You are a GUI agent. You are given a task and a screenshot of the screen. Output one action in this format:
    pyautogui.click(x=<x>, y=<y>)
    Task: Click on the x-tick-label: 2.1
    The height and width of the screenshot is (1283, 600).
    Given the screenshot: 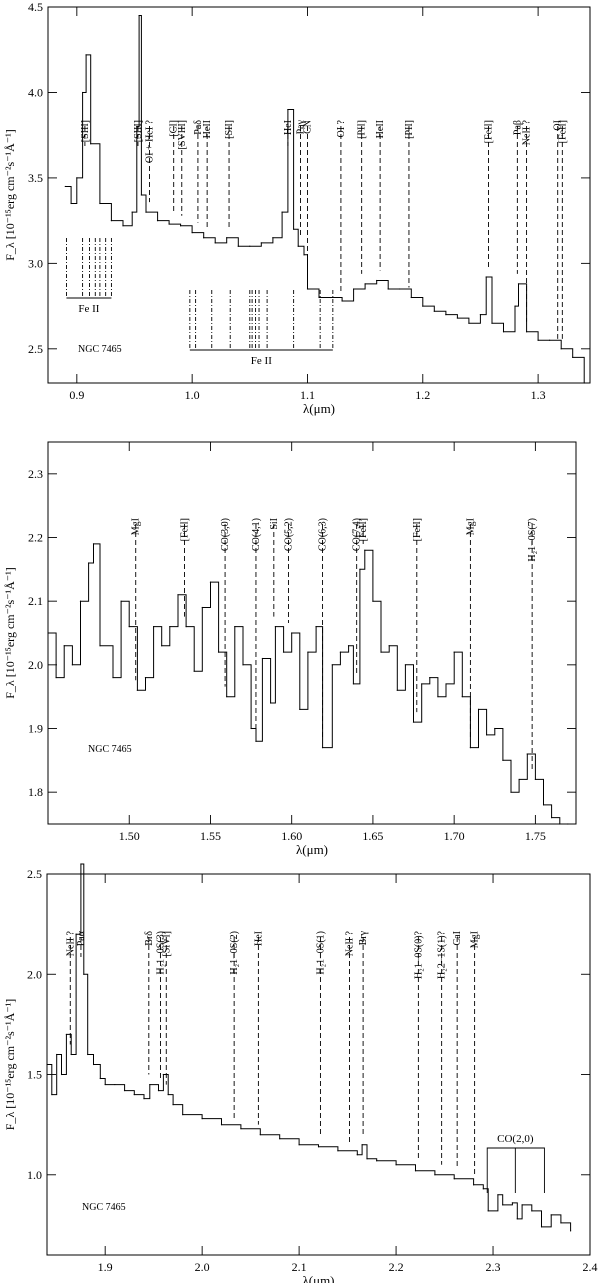 What is the action you would take?
    pyautogui.click(x=299, y=1267)
    